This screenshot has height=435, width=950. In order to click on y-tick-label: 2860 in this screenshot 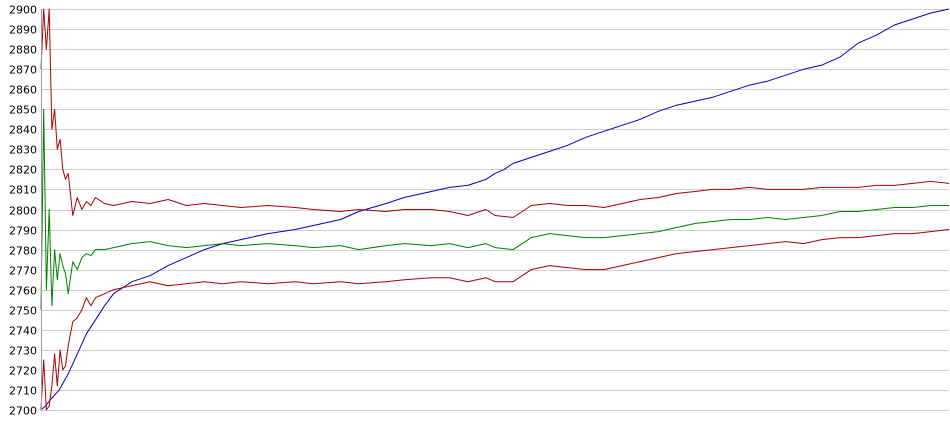, I will do `click(23, 90)`.